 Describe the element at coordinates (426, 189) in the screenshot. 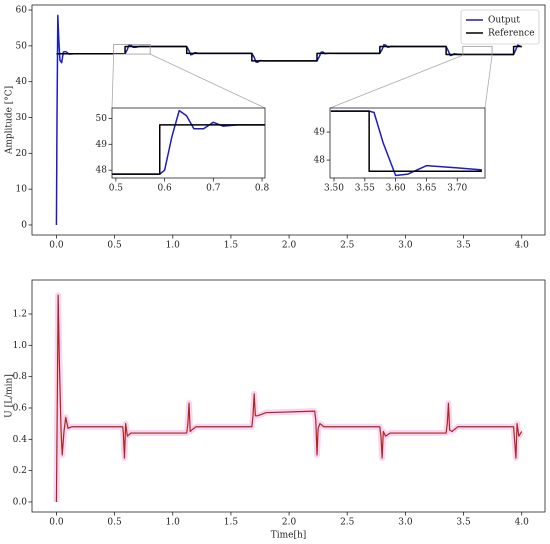

I see `x-tick-label: 3.65` at that location.